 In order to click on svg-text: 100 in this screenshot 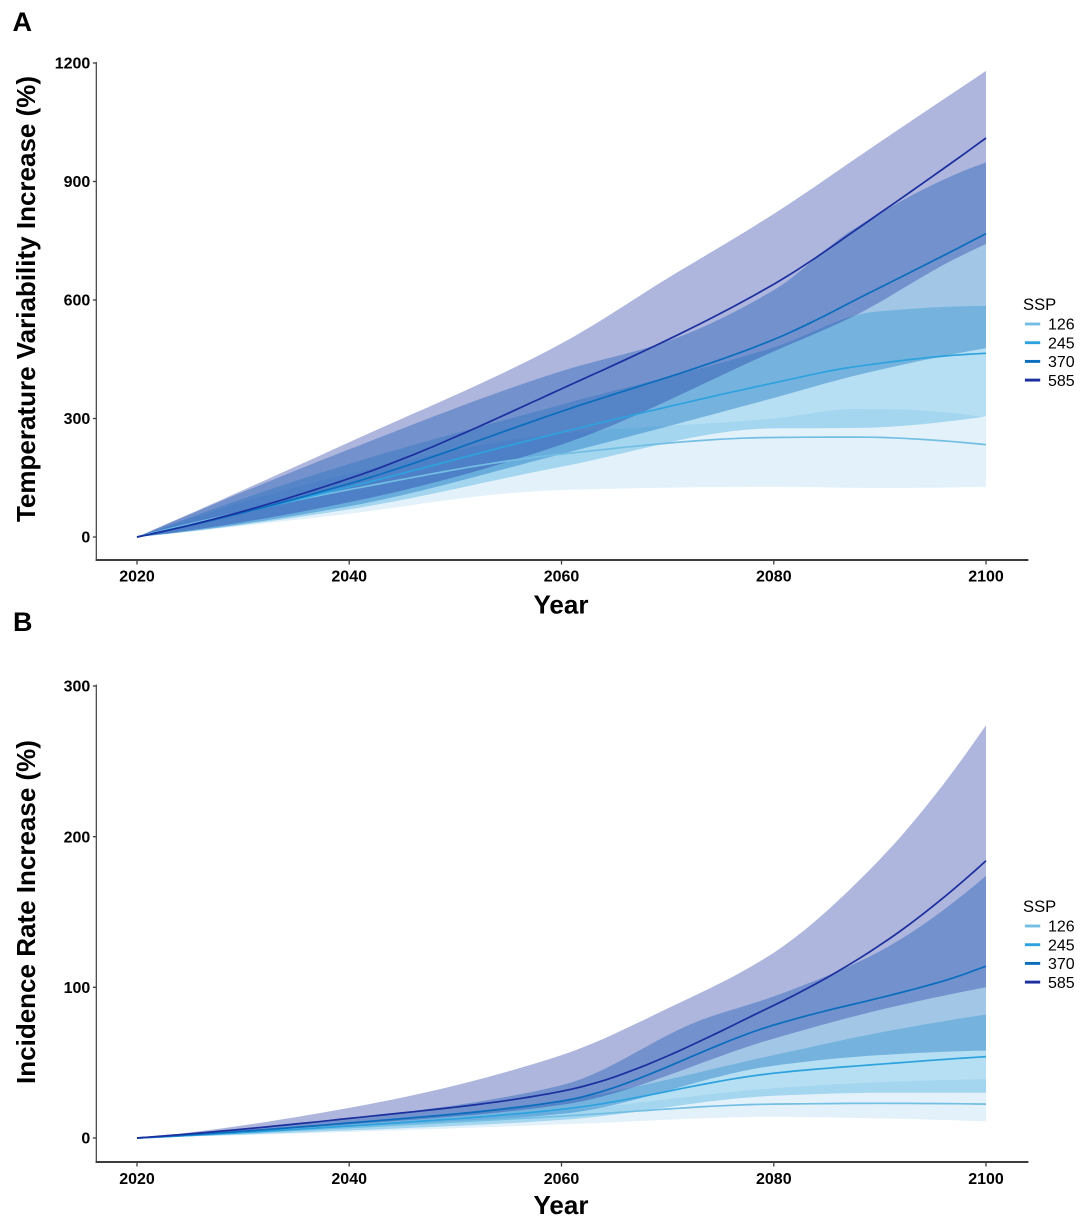, I will do `click(77, 988)`.